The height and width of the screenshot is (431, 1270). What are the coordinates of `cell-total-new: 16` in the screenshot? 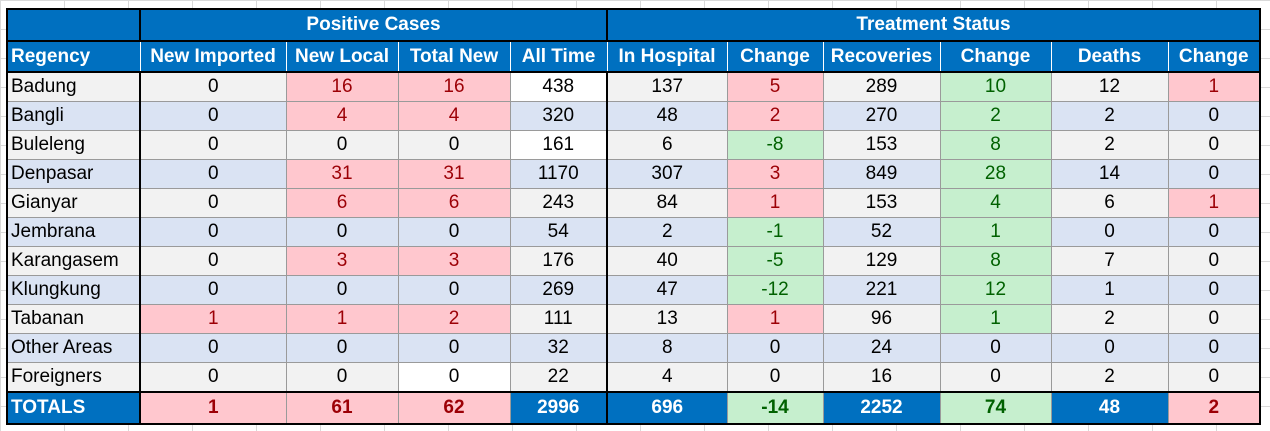 It's located at (454, 86).